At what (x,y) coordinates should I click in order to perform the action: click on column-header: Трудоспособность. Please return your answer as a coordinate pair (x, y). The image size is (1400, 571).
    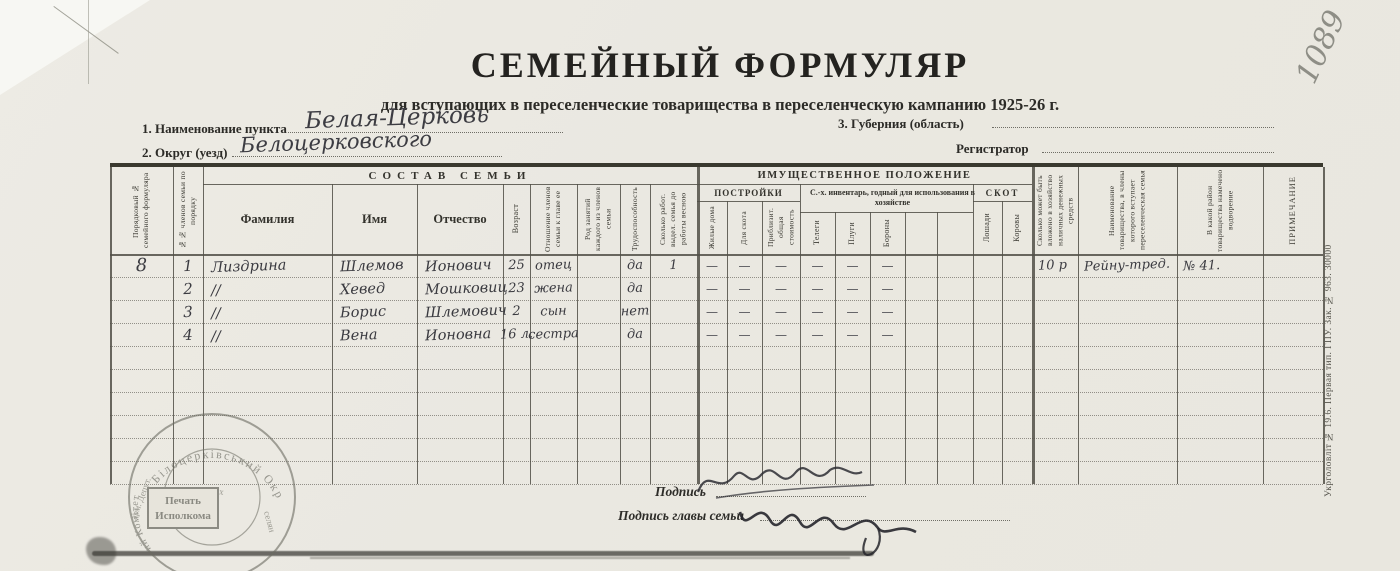
    Looking at the image, I should click on (635, 219).